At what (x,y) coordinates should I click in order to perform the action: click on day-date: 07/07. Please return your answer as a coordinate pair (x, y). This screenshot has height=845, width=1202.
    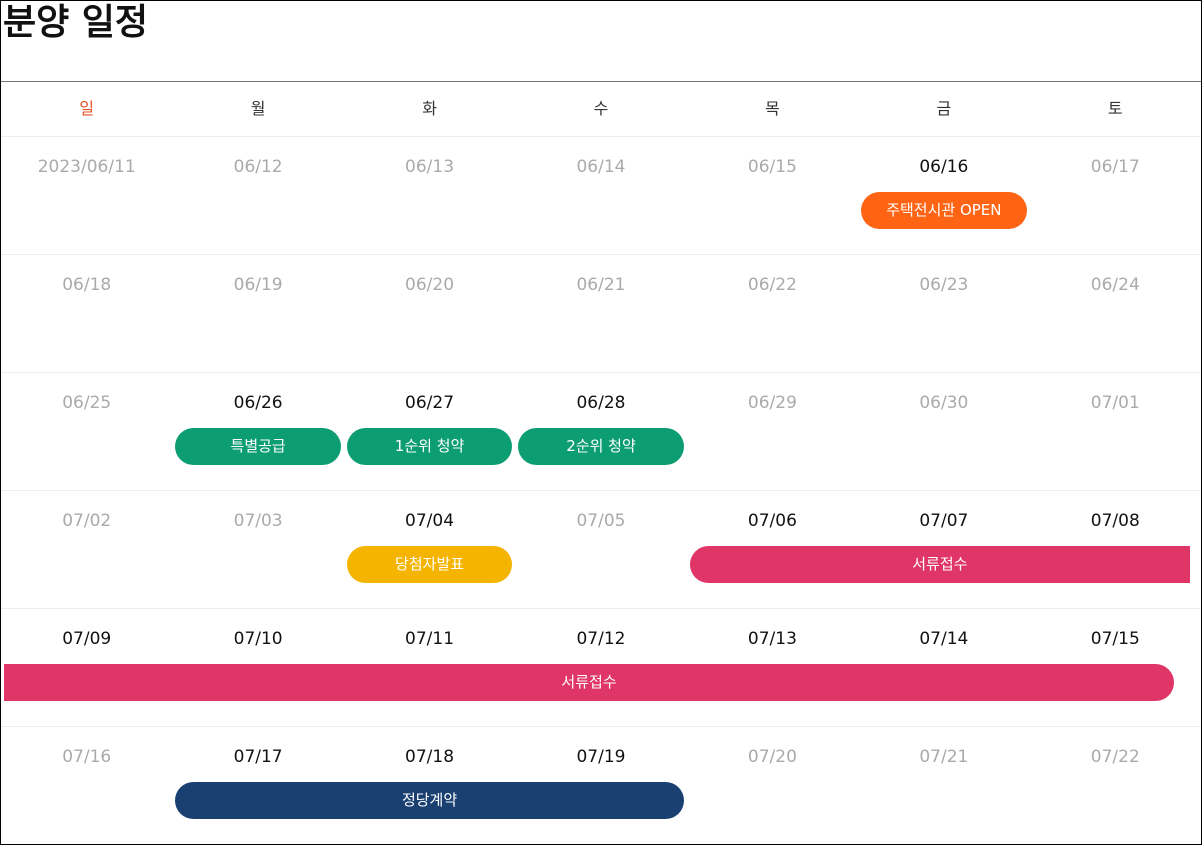
    Looking at the image, I should click on (944, 521).